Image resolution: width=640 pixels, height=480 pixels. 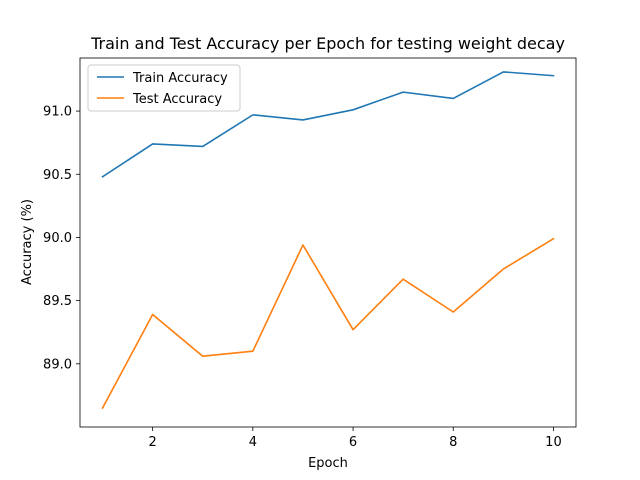 What do you see at coordinates (353, 442) in the screenshot?
I see `x-tick-label: 6` at bounding box center [353, 442].